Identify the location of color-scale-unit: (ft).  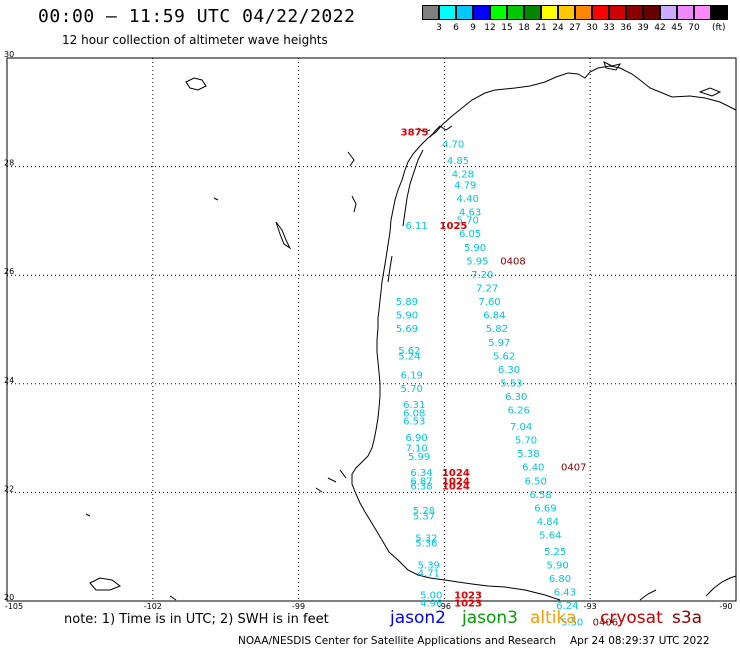
(719, 28).